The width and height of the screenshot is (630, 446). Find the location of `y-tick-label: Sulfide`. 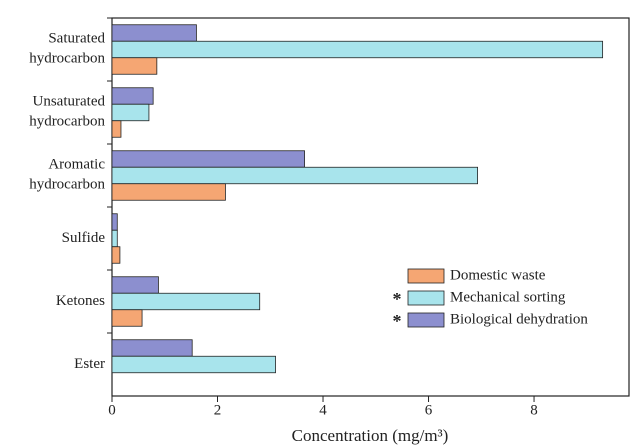

y-tick-label: Sulfide is located at coordinates (84, 238).